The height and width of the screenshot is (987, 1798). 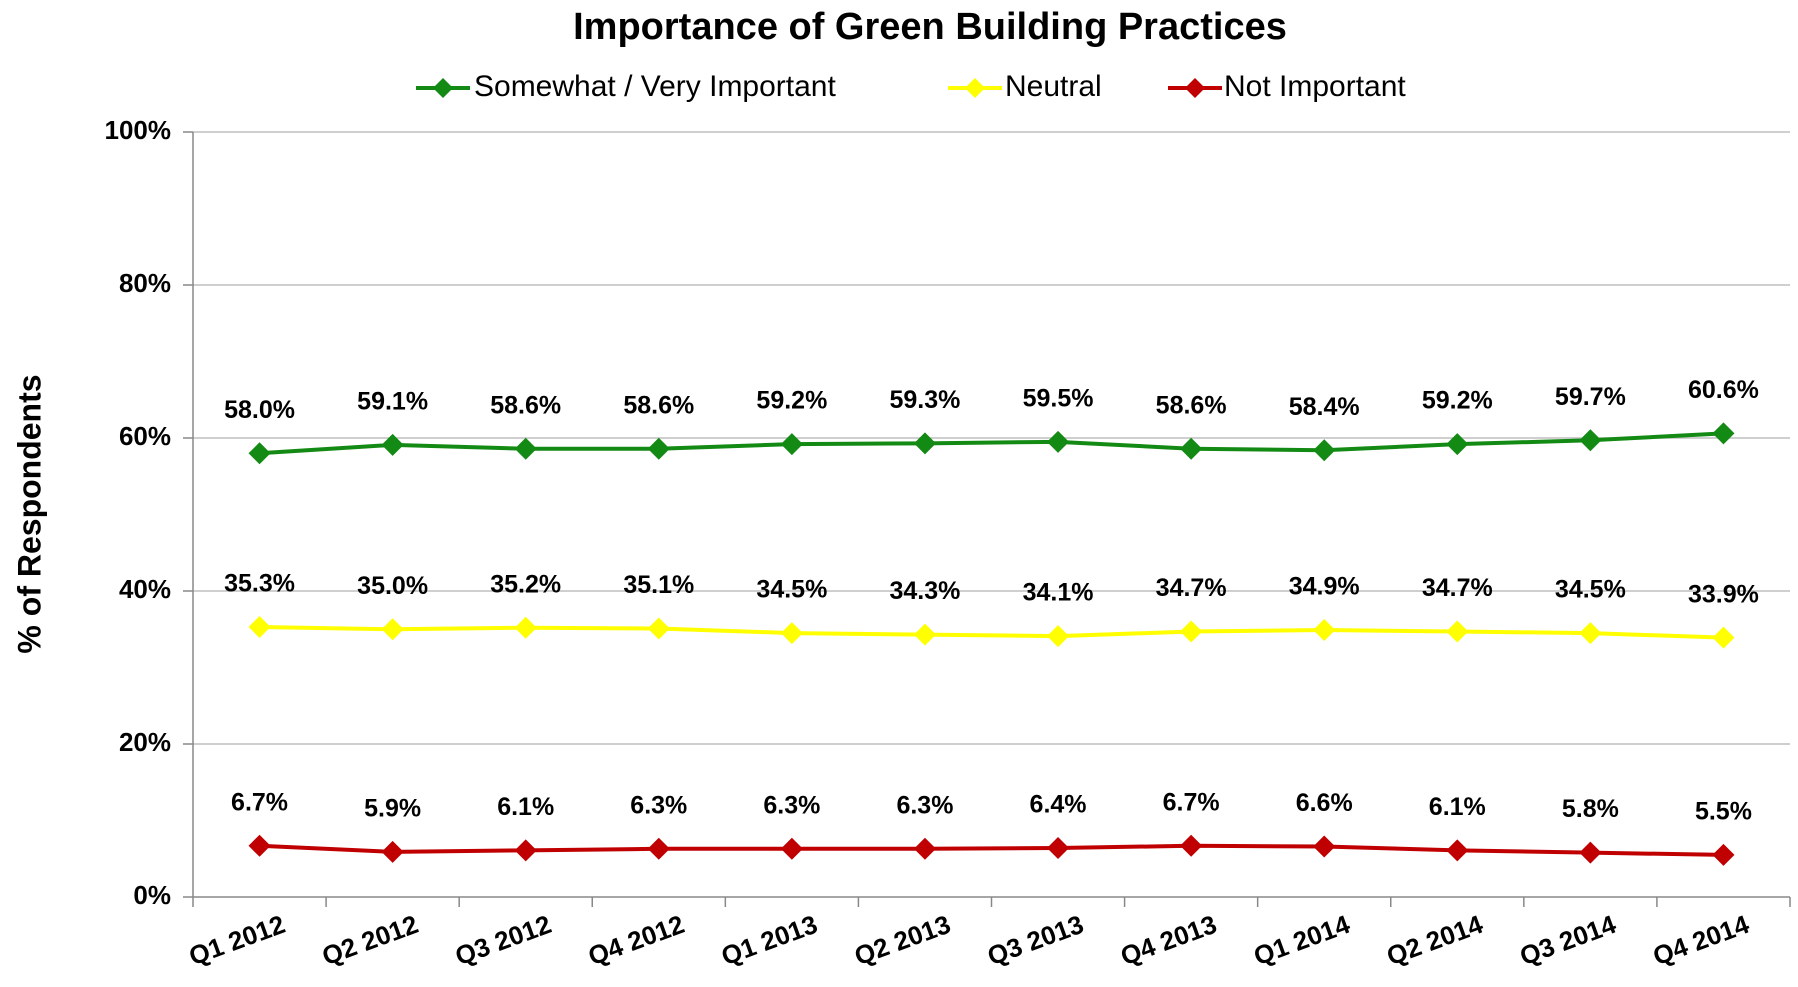 What do you see at coordinates (1568, 940) in the screenshot?
I see `x-tick-label: Q3 2014` at bounding box center [1568, 940].